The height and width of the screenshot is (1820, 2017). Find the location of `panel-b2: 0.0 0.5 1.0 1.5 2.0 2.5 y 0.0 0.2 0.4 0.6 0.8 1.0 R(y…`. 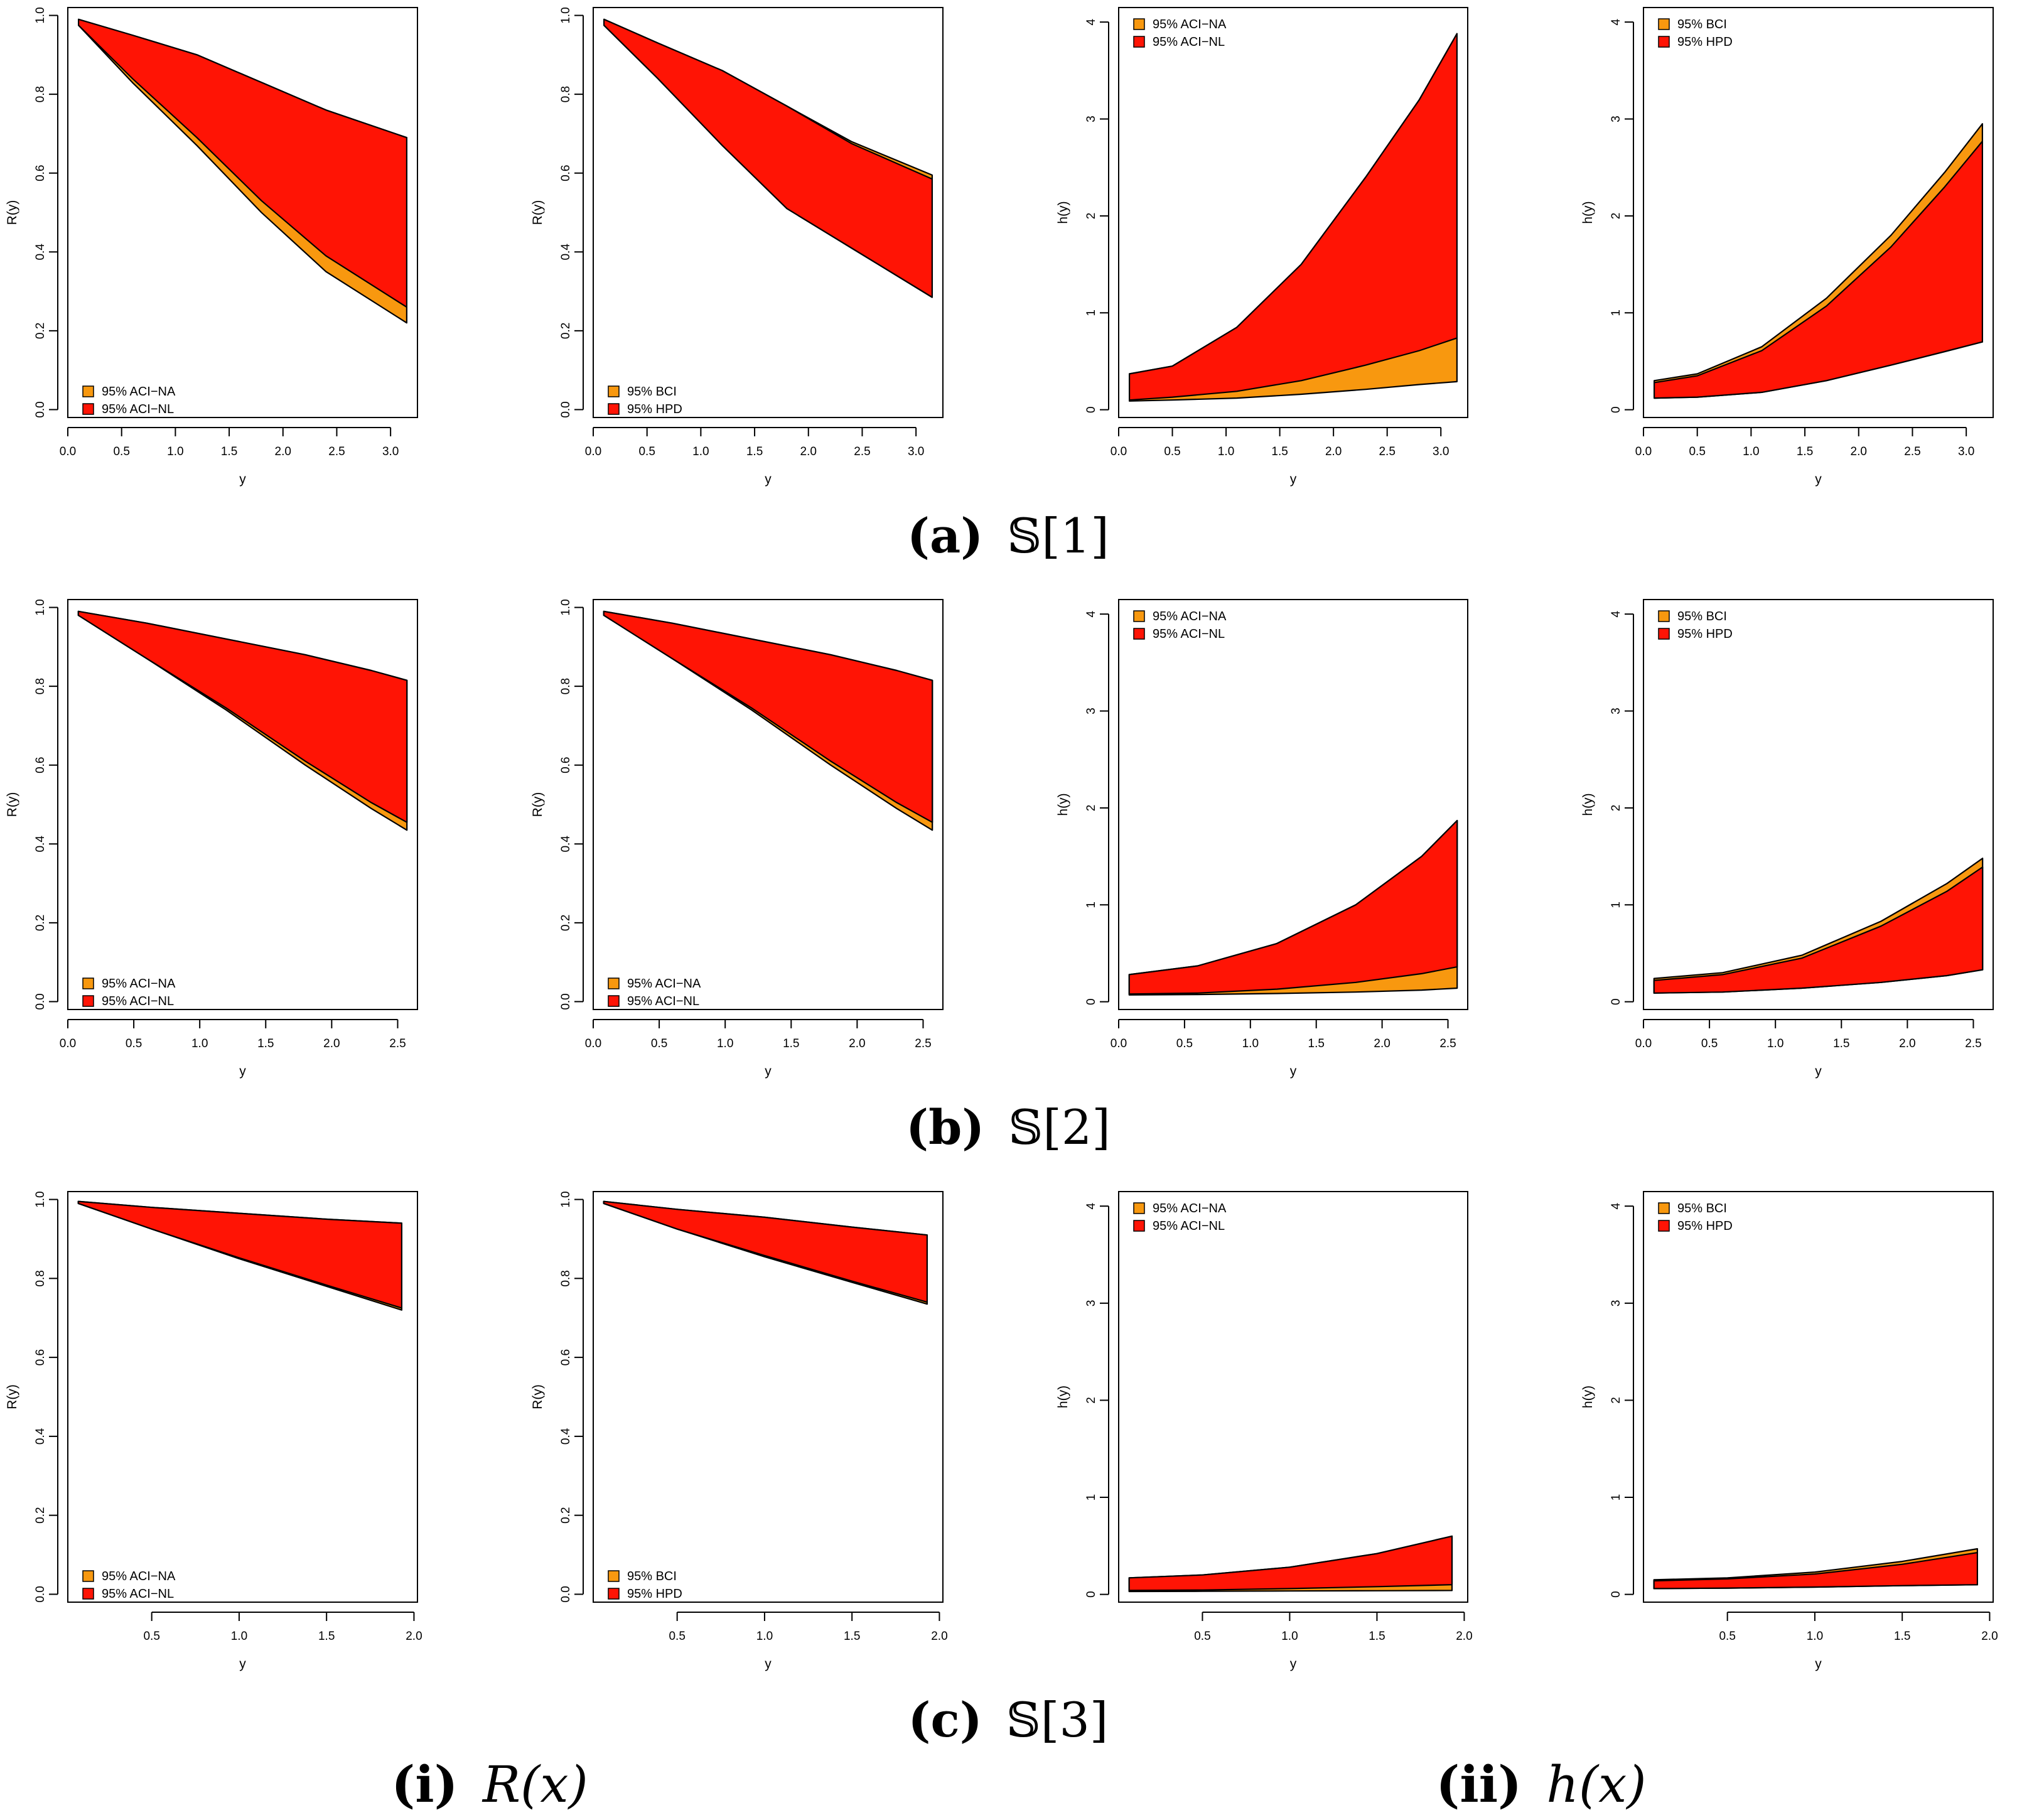

panel-b2: 0.0 0.5 1.0 1.5 2.0 2.5 y 0.0 0.2 0.4 0.6 0.8 1.0 R(y… is located at coordinates (737, 839).